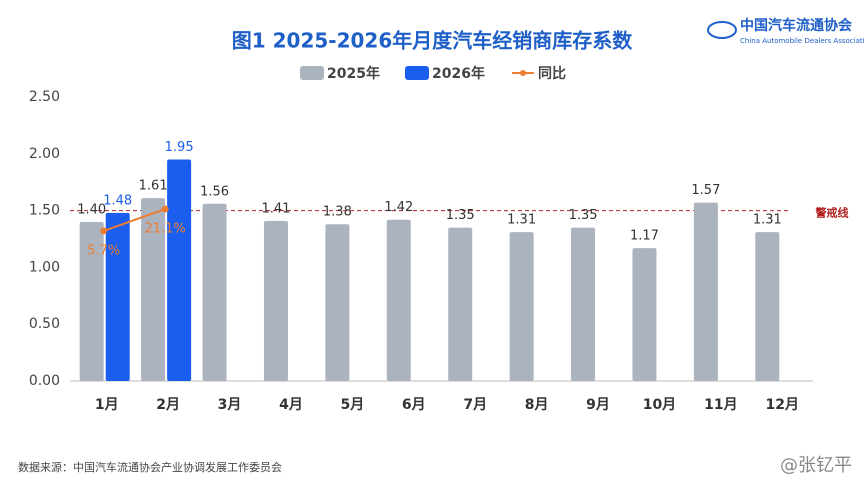 The image size is (864, 486). I want to click on bar-value-label: 1.17, so click(644, 236).